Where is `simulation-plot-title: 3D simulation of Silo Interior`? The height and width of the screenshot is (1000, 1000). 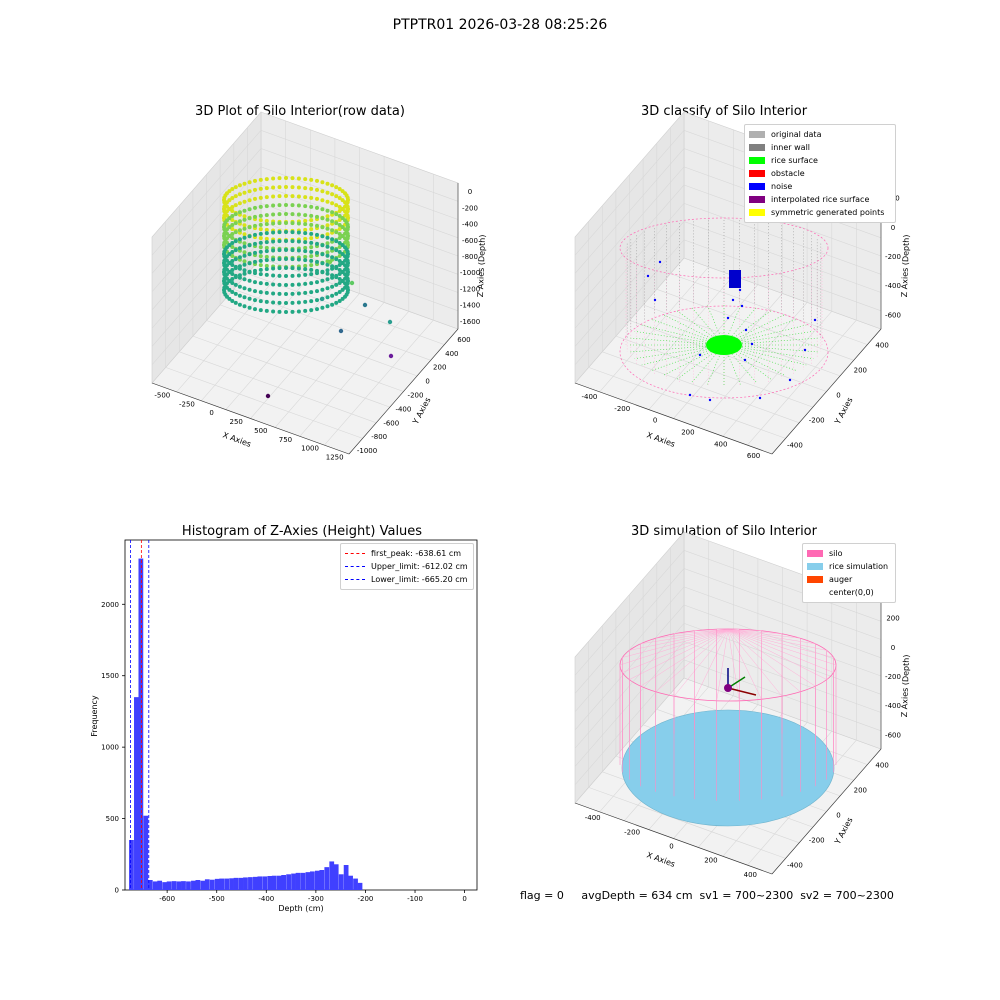 simulation-plot-title: 3D simulation of Silo Interior is located at coordinates (724, 531).